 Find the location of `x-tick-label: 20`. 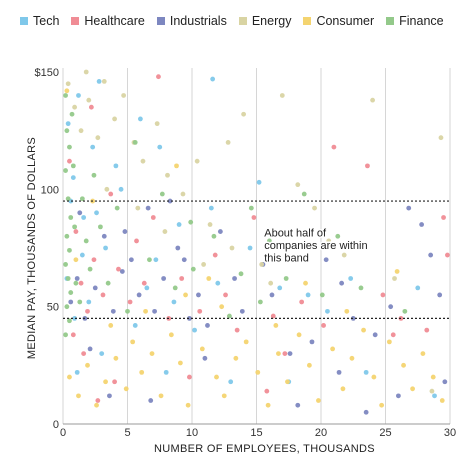

x-tick-label: 20 is located at coordinates (321, 433).